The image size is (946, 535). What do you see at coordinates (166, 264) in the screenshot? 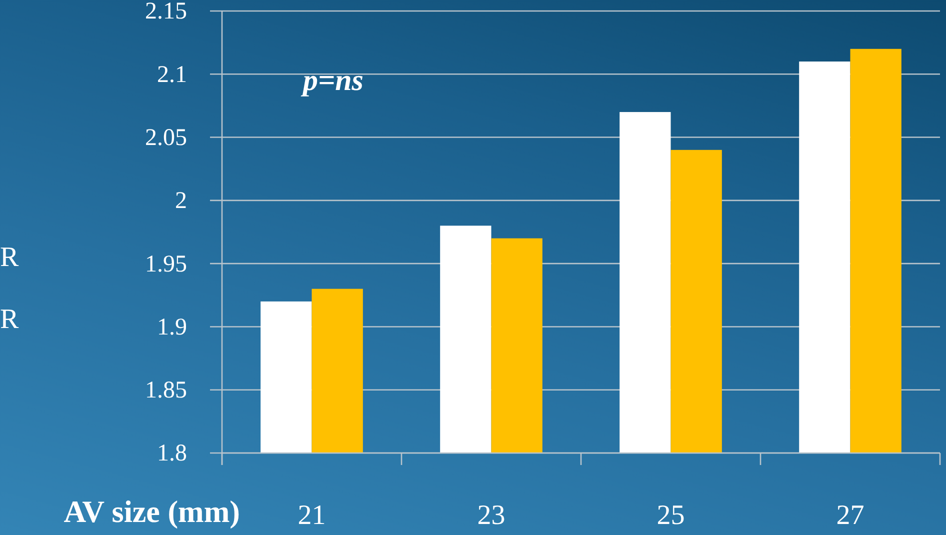
I see `y-tick-label: 1.95` at bounding box center [166, 264].